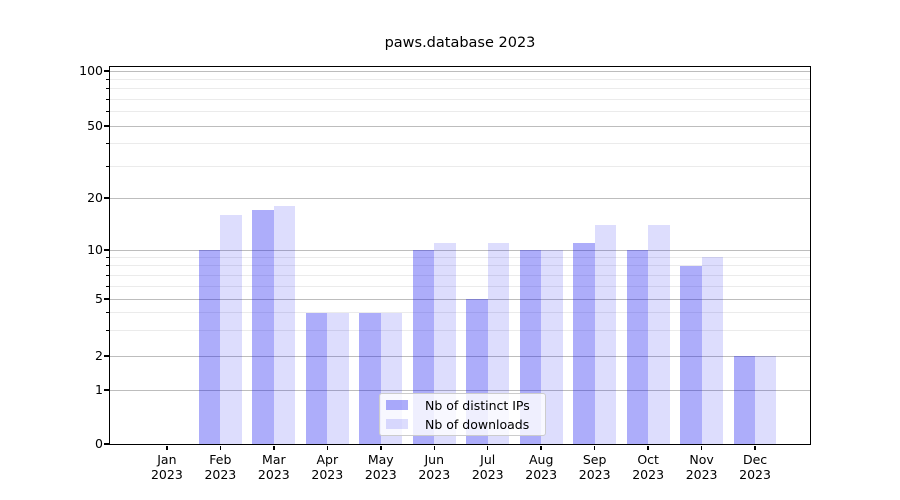 The width and height of the screenshot is (900, 500). What do you see at coordinates (712, 350) in the screenshot?
I see `bar-downloads-nov` at bounding box center [712, 350].